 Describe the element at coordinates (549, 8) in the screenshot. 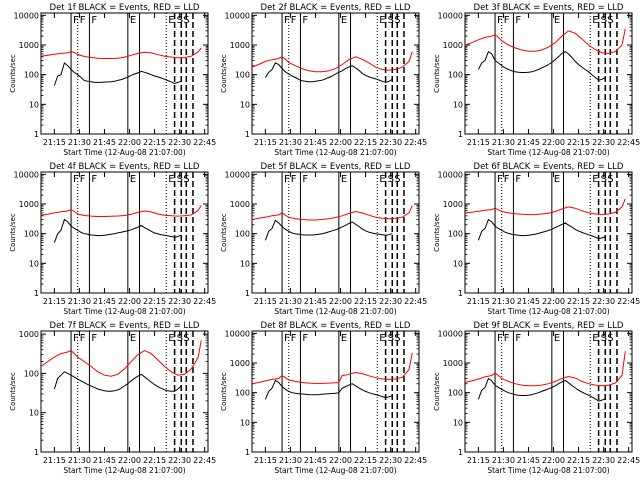

I see `chart-title: Det 3f BLACK = Events, RED = LLD` at that location.